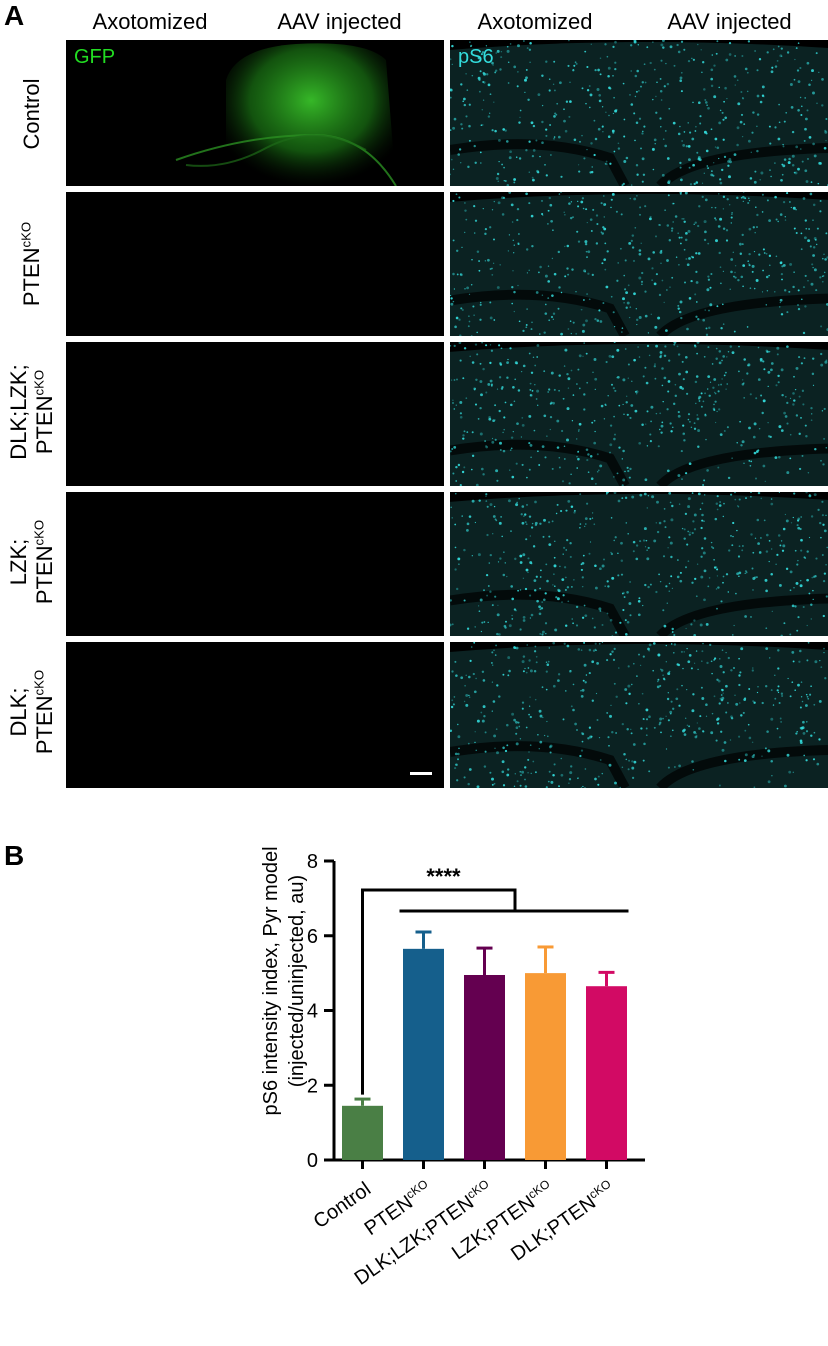 The height and width of the screenshot is (1346, 828). What do you see at coordinates (421, 773) in the screenshot?
I see `scale-bar` at bounding box center [421, 773].